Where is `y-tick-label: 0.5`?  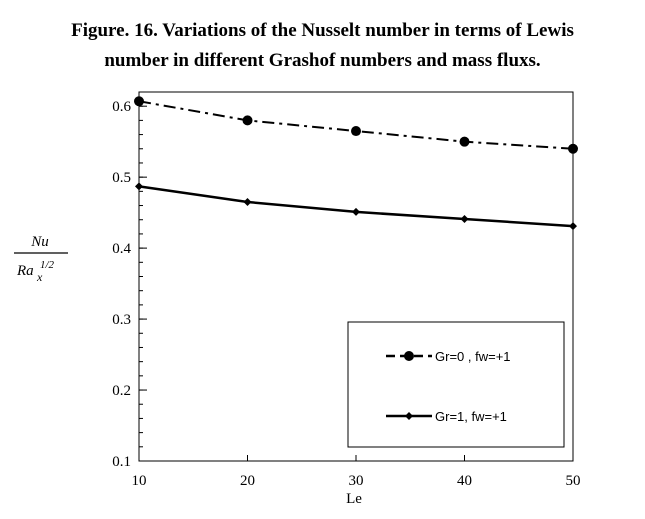
y-tick-label: 0.5 is located at coordinates (121, 178).